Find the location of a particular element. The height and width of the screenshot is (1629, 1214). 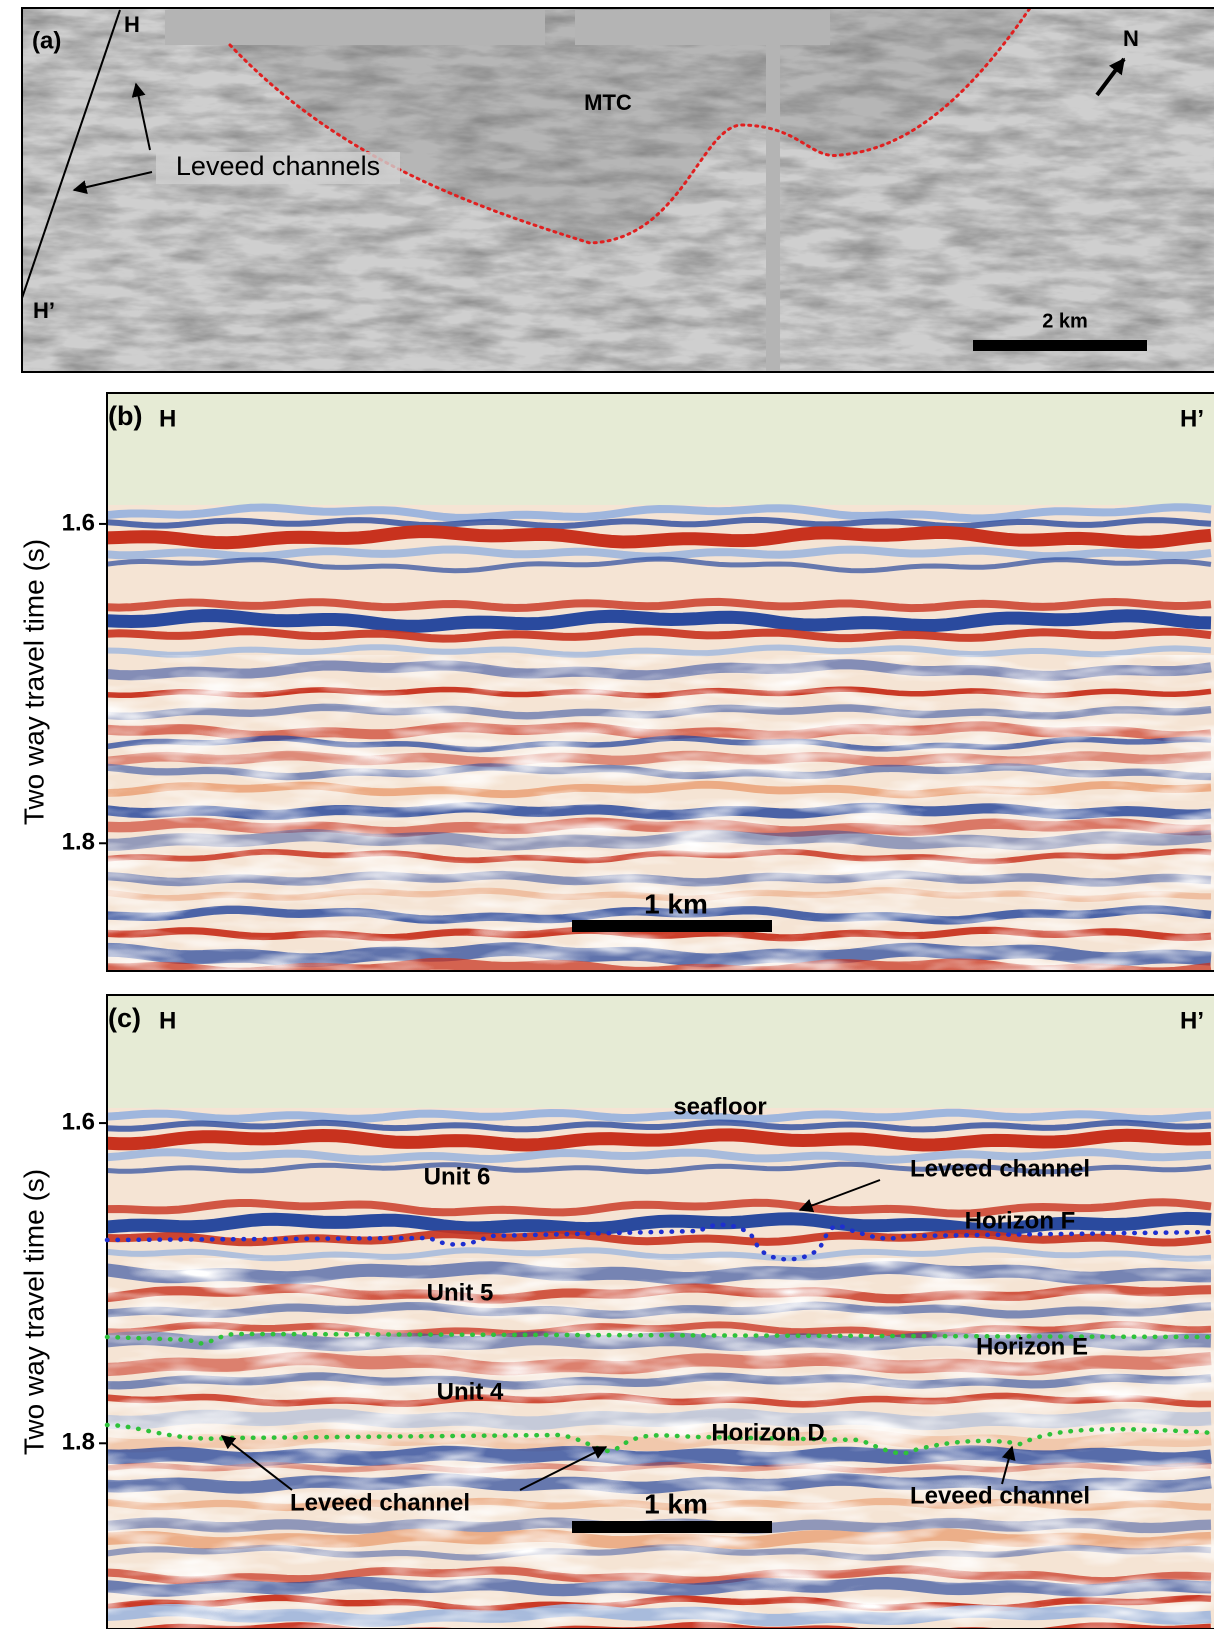

mtc-boundary is located at coordinates (630, 126).